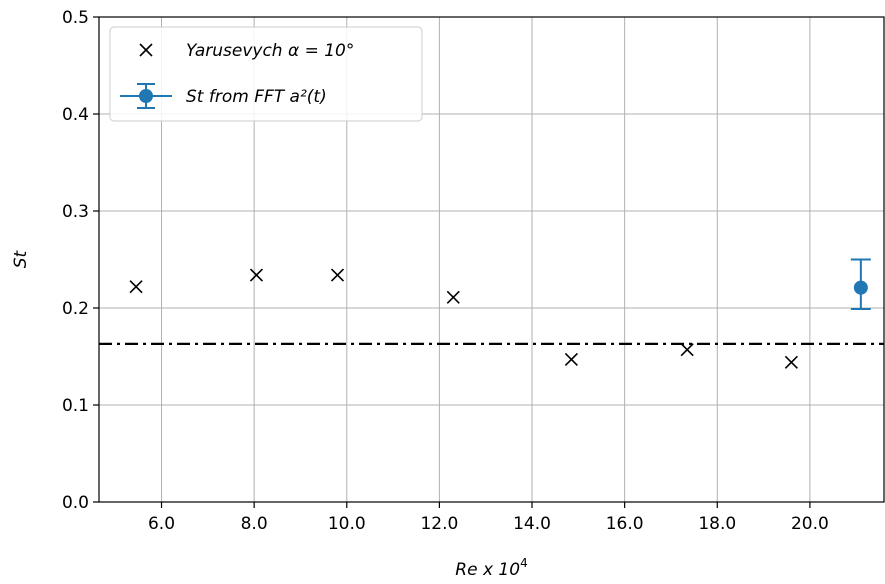 The height and width of the screenshot is (584, 885). What do you see at coordinates (488, 518) in the screenshot?
I see `x-axis-ticks: 6.0 8.0 10.0 12.0 14.0 16.0 18.0 20.0` at bounding box center [488, 518].